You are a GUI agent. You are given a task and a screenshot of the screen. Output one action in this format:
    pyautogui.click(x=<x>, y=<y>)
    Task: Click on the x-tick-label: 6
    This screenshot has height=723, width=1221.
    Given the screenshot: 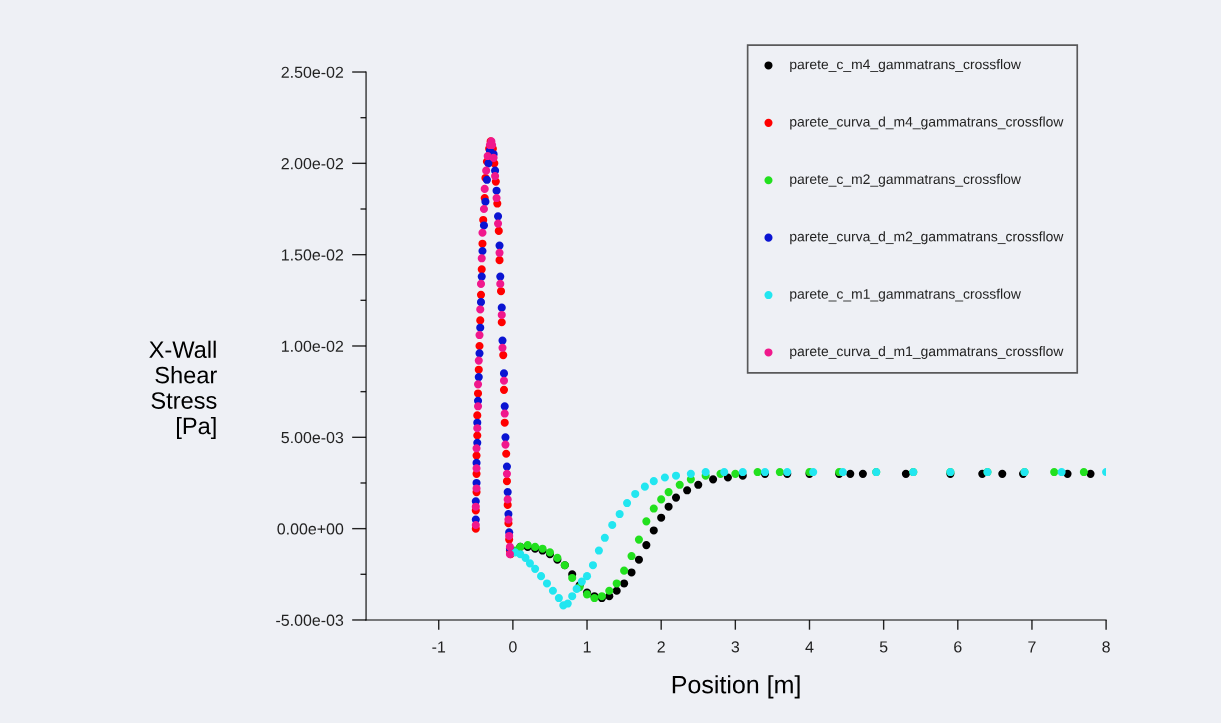 What is the action you would take?
    pyautogui.click(x=958, y=647)
    